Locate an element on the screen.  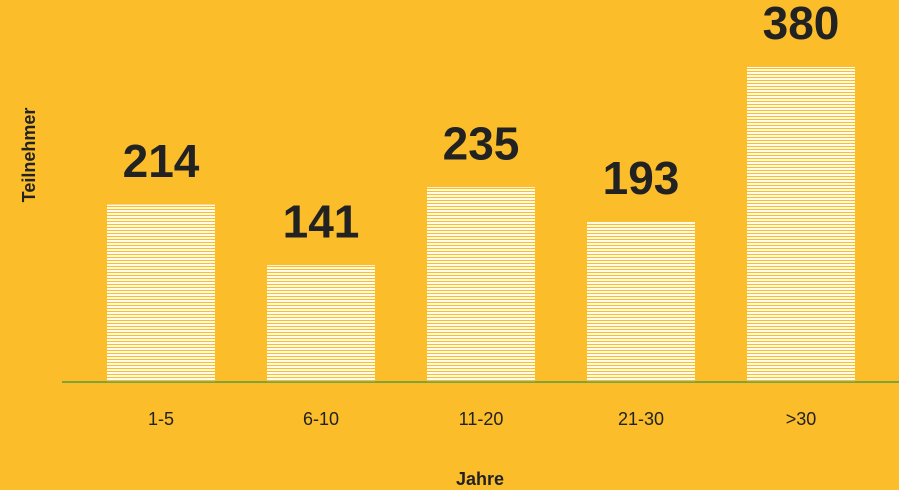
x-axis-label: Jahre is located at coordinates (480, 479).